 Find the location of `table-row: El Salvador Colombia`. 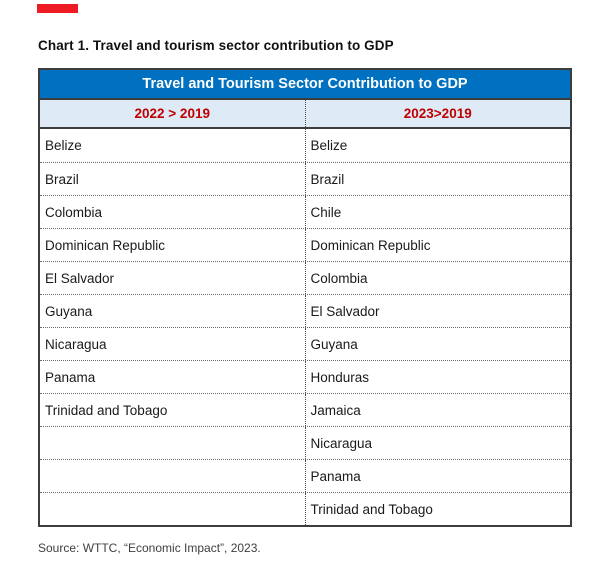

table-row: El Salvador Colombia is located at coordinates (305, 277).